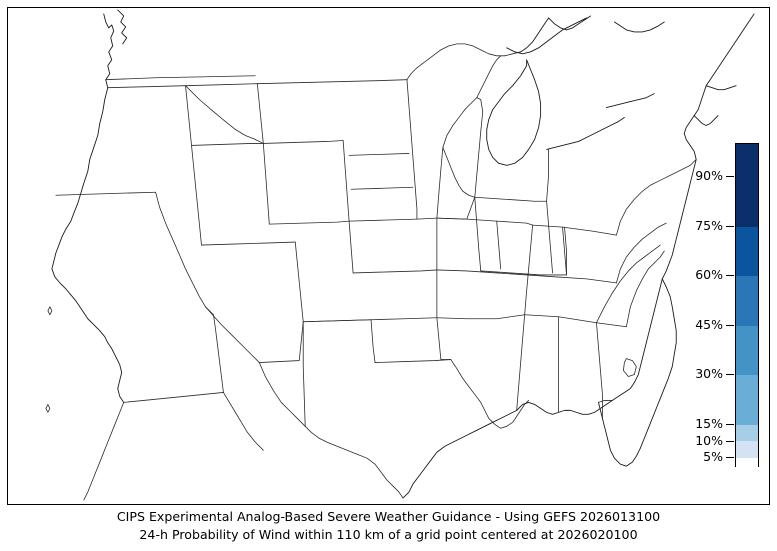 This screenshot has width=777, height=551. What do you see at coordinates (727, 305) in the screenshot?
I see `probability-colorbar: 5% 10% 15% 30% 45% 60% 75% 90%` at bounding box center [727, 305].